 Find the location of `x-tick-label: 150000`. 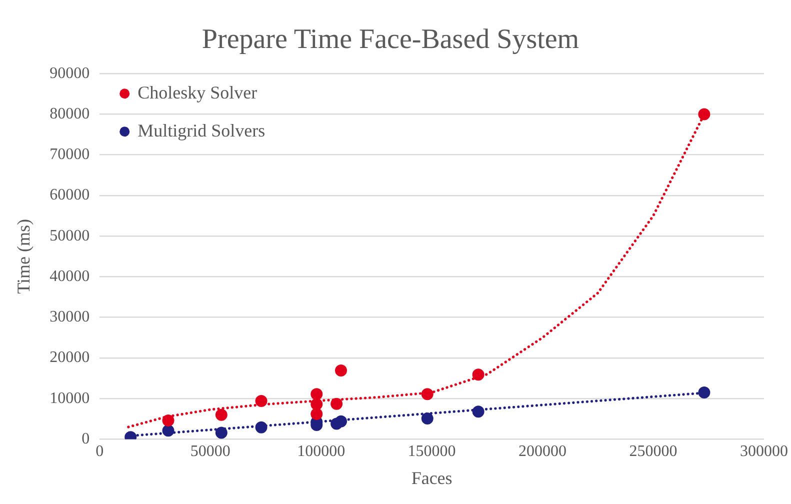

x-tick-label: 150000 is located at coordinates (432, 451).